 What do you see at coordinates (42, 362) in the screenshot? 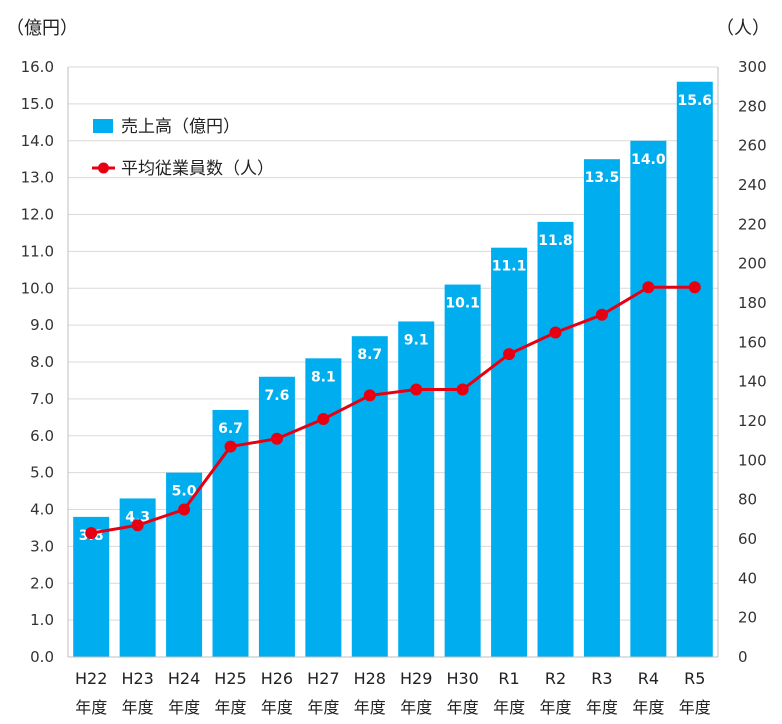
I see `left-tick-label: 8.0` at bounding box center [42, 362].